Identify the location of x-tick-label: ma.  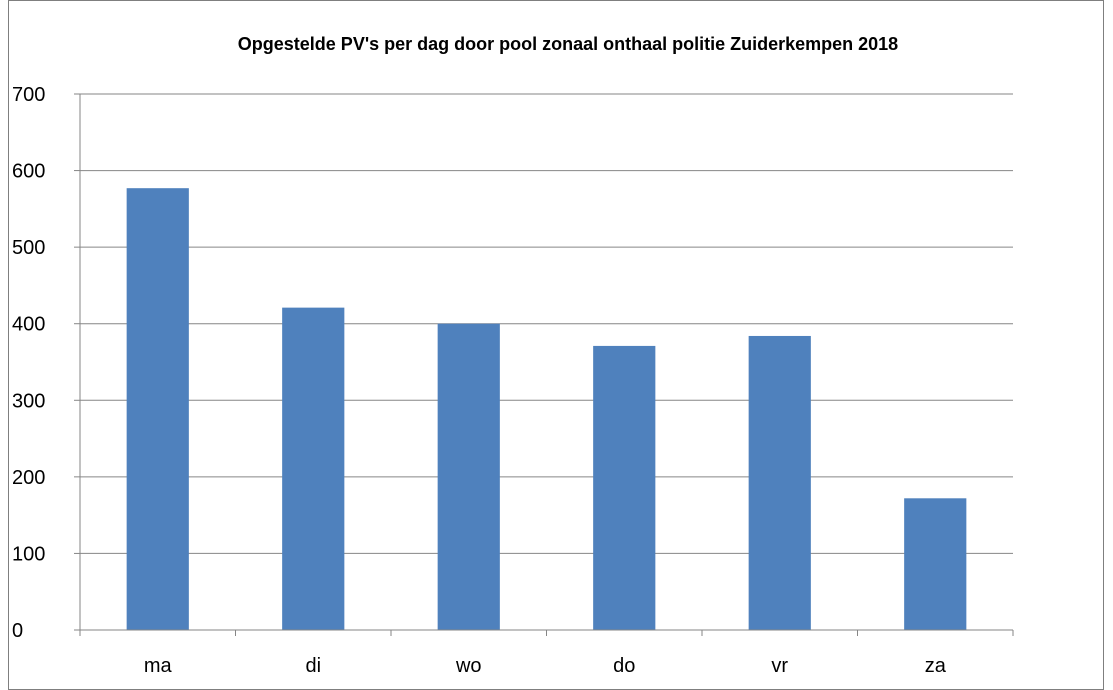
(158, 666).